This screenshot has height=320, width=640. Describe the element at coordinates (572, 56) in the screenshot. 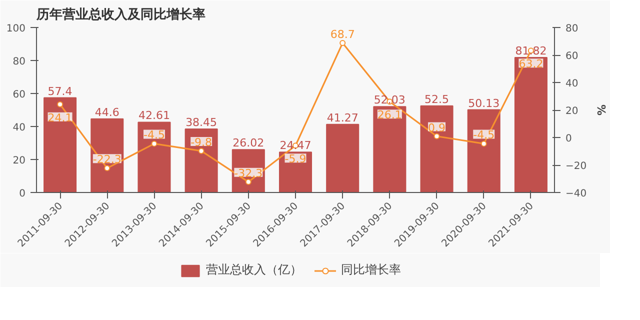

I see `y2-tick-label: 60` at that location.